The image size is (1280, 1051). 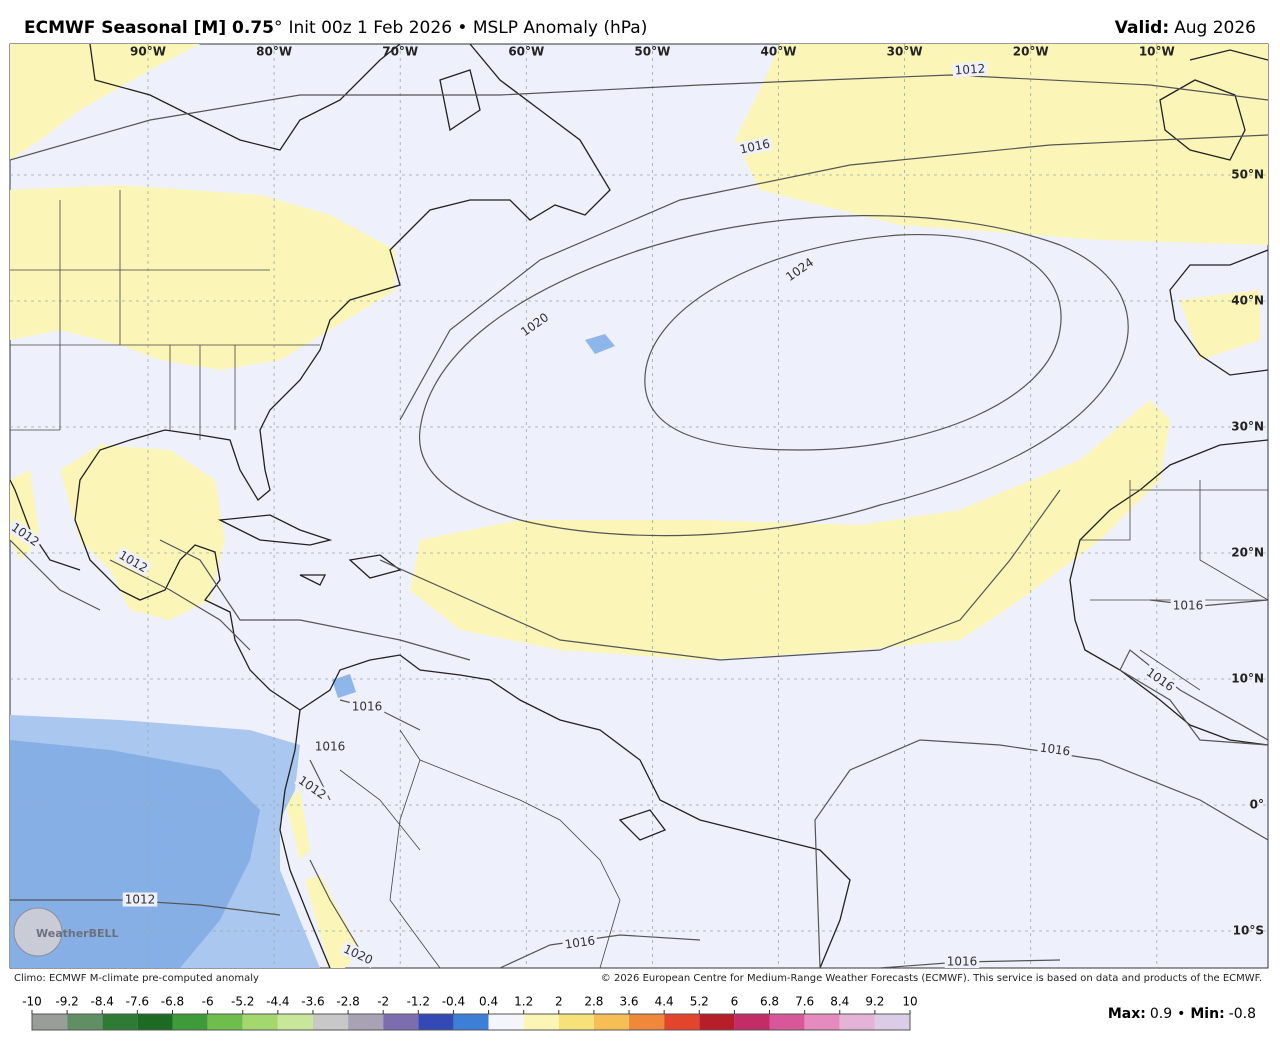 What do you see at coordinates (1247, 679) in the screenshot?
I see `lat-label: 10°N` at bounding box center [1247, 679].